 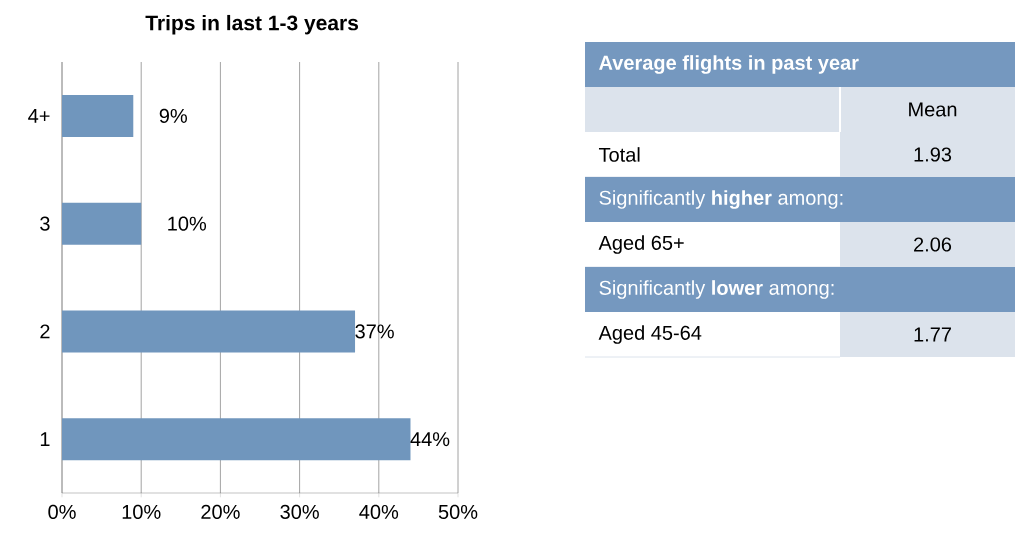 What do you see at coordinates (379, 511) in the screenshot?
I see `x-tick-label: 40%` at bounding box center [379, 511].